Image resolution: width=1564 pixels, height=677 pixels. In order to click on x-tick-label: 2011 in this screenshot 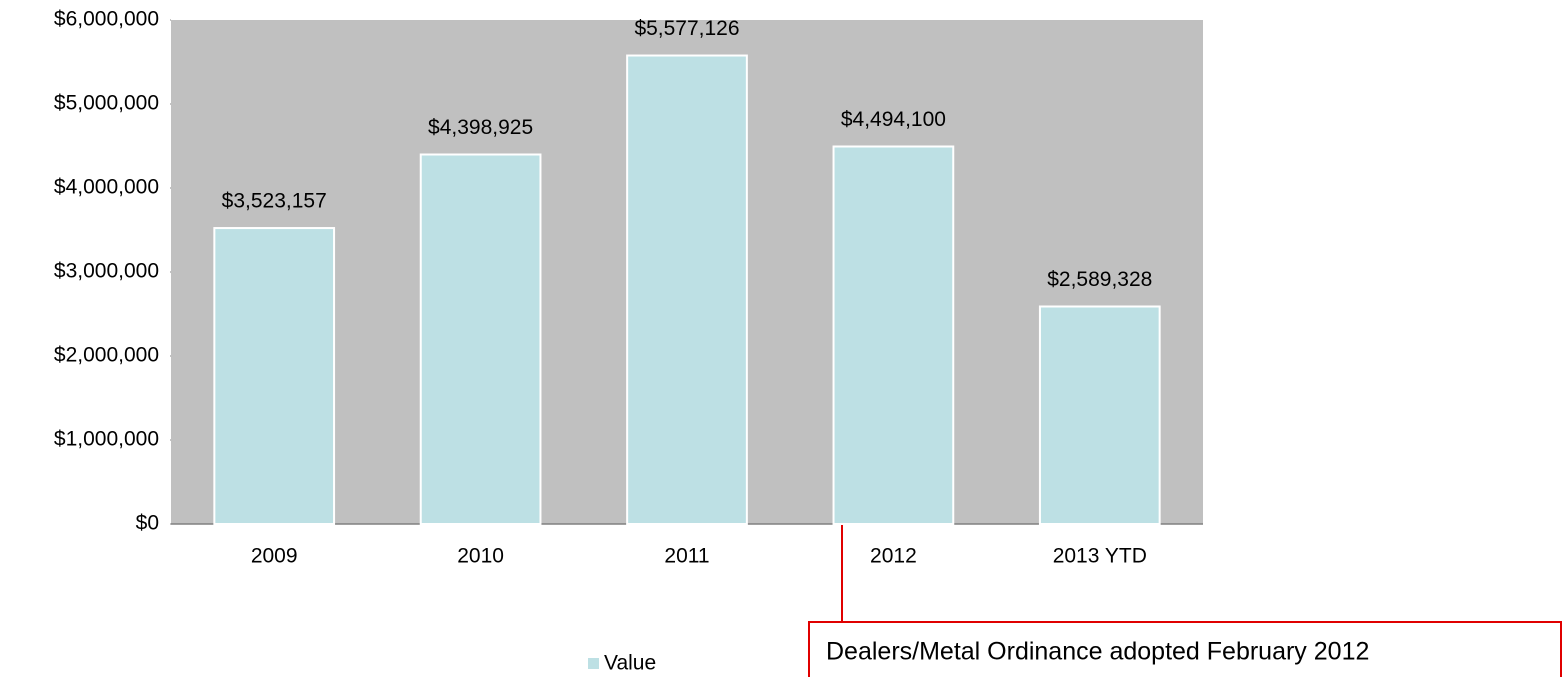, I will do `click(686, 556)`.